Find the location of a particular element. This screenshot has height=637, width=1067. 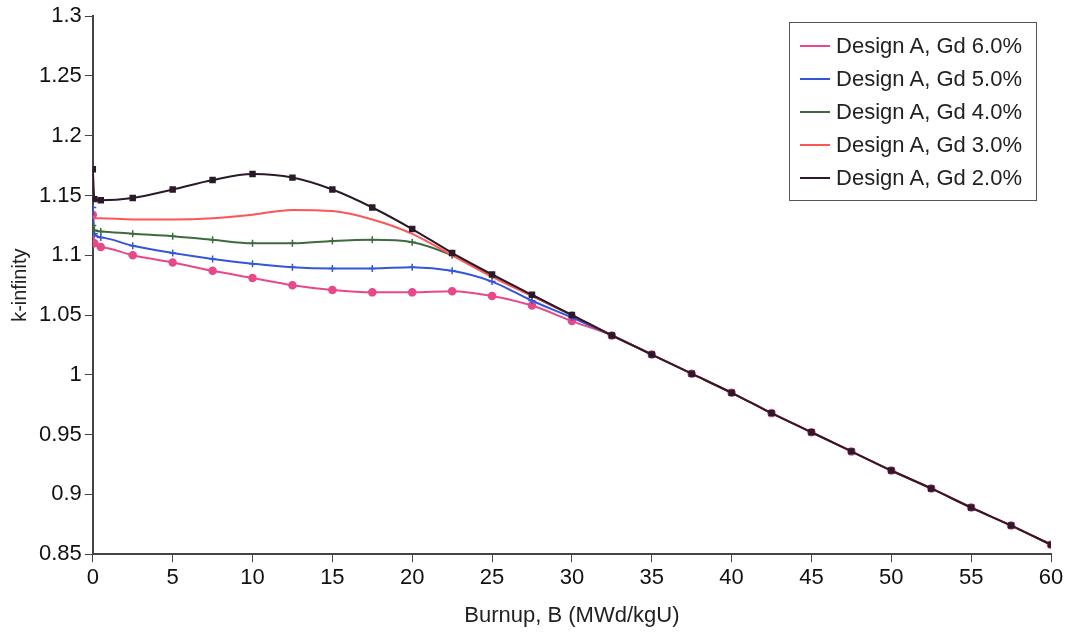

x-tick-label: 55 is located at coordinates (971, 577).